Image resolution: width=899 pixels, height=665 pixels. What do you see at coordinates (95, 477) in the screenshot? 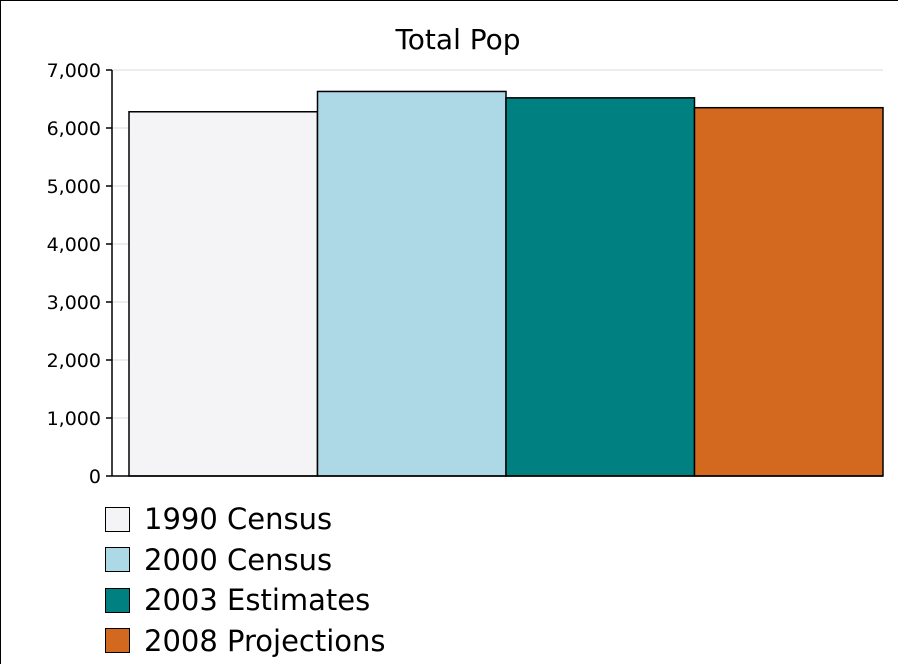
I see `y-tick-label: 0` at bounding box center [95, 477].